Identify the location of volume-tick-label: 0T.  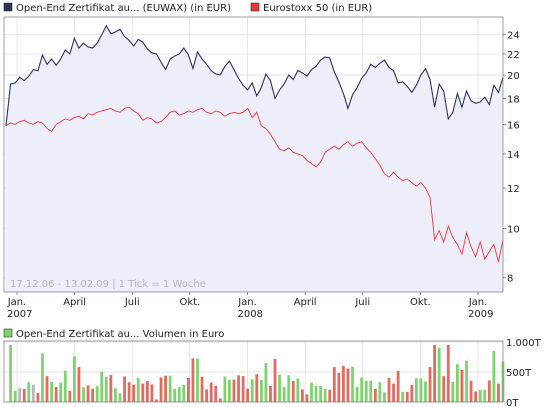
(512, 402).